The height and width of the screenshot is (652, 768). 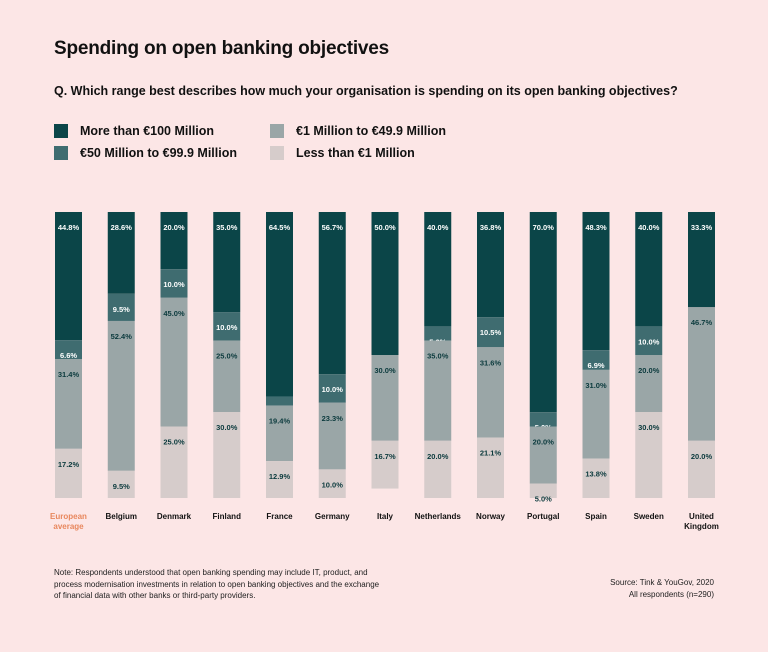 I want to click on data-label: 44.8%, so click(x=69, y=227).